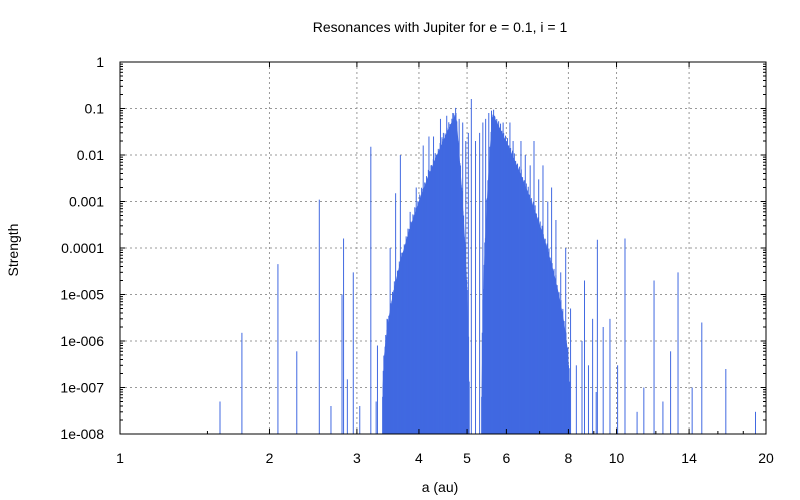 The height and width of the screenshot is (500, 800). What do you see at coordinates (440, 487) in the screenshot?
I see `x-axis-label: a (au)` at bounding box center [440, 487].